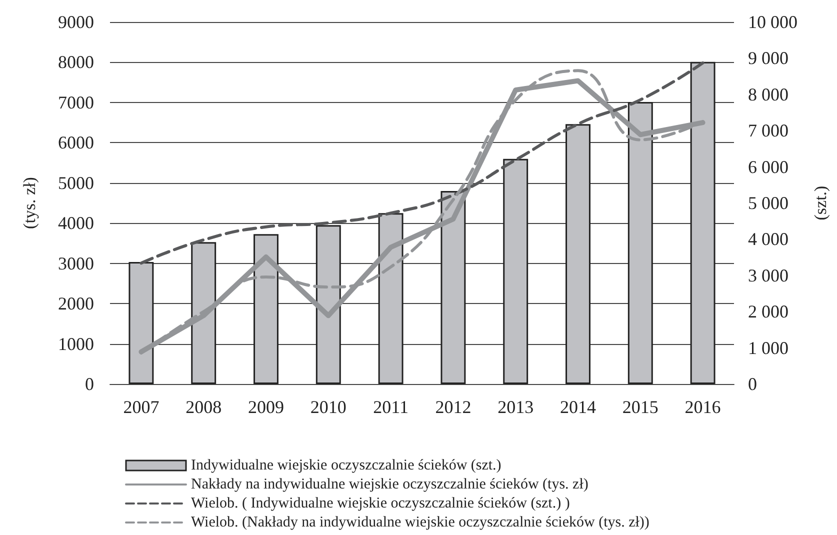  What do you see at coordinates (453, 407) in the screenshot?
I see `x-tick-label: 2012` at bounding box center [453, 407].